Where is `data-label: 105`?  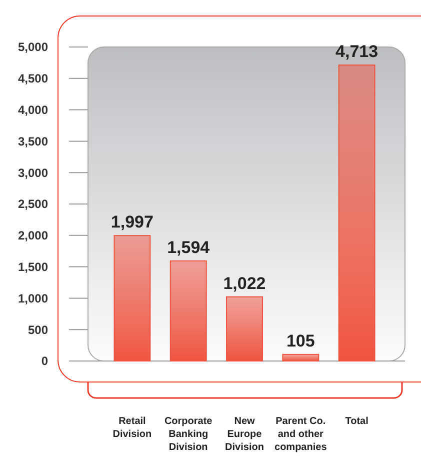 data-label: 105 is located at coordinates (300, 340).